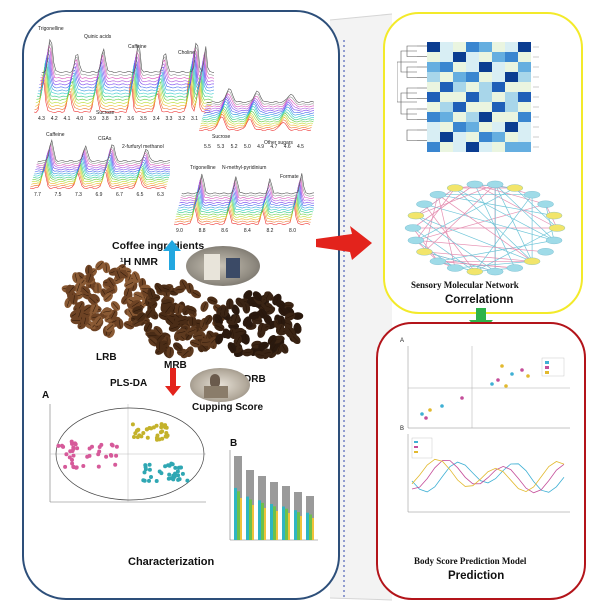 Image resolution: width=600 pixels, height=608 pixels. I want to click on cupping-down-arrow-icon, so click(173, 382).